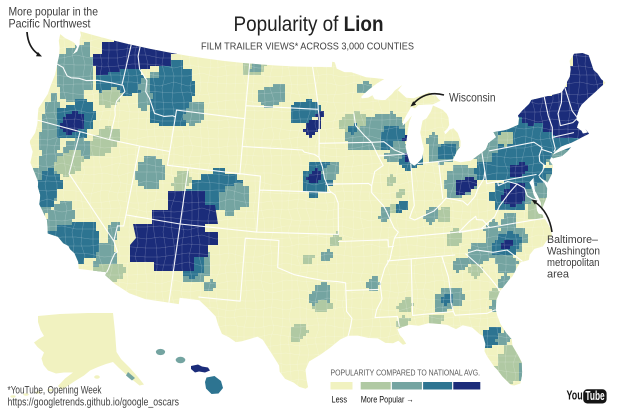  Describe the element at coordinates (340, 399) in the screenshot. I see `svg-text: Less` at that location.